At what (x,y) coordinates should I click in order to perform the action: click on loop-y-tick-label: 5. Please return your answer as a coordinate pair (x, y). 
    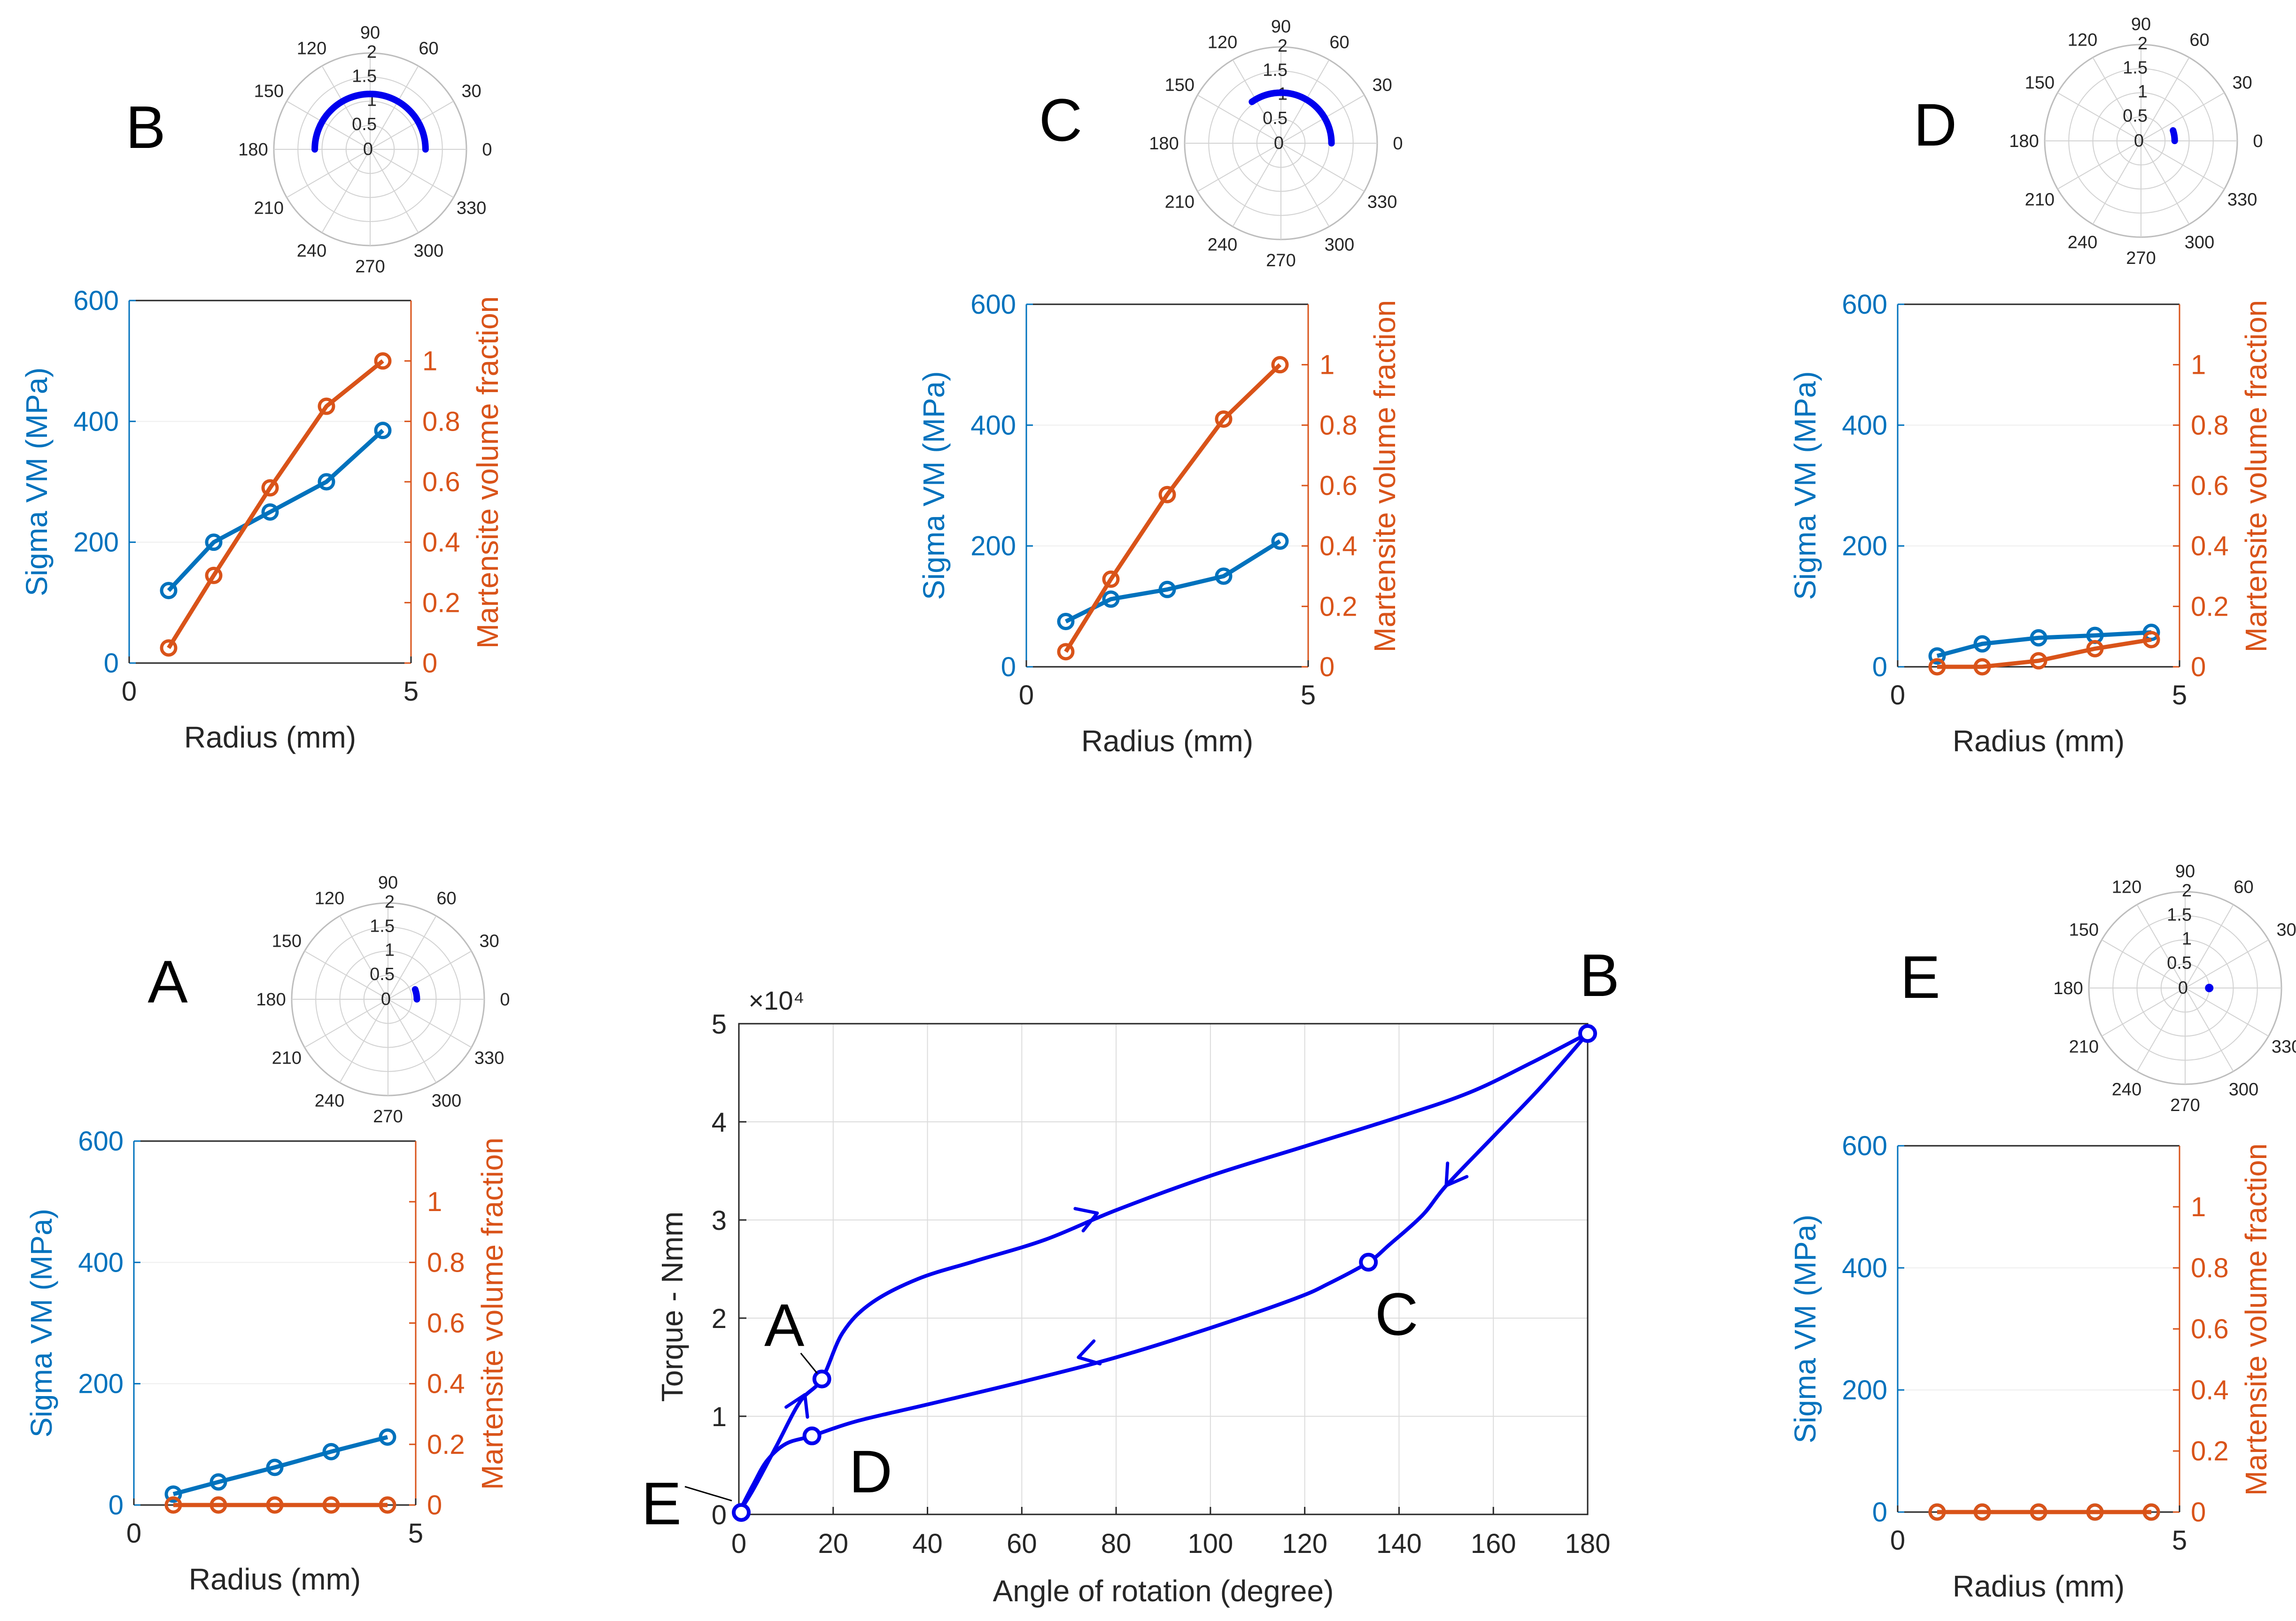
    Looking at the image, I should click on (719, 1025).